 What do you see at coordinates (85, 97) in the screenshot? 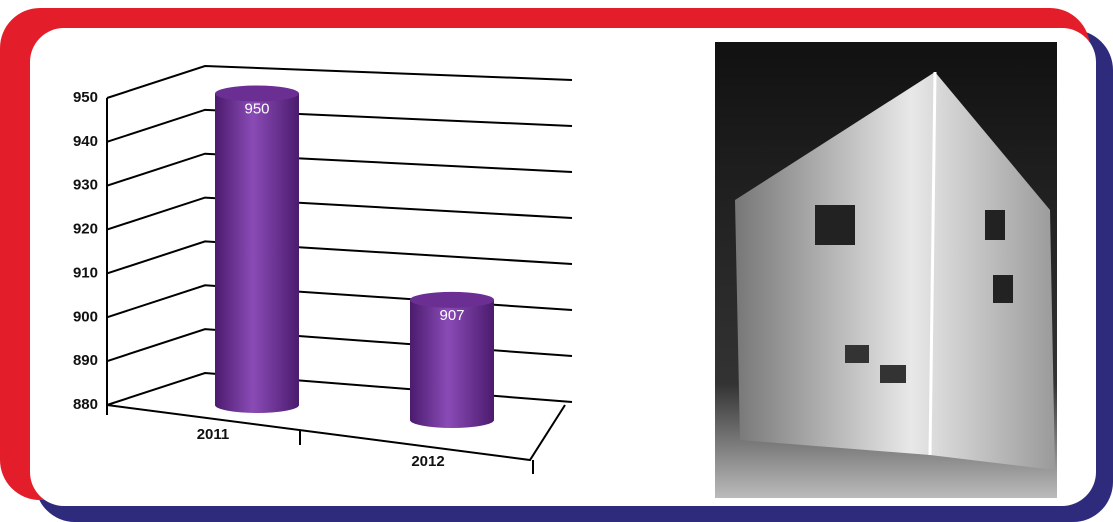
I see `y-tick-label: 950` at bounding box center [85, 97].